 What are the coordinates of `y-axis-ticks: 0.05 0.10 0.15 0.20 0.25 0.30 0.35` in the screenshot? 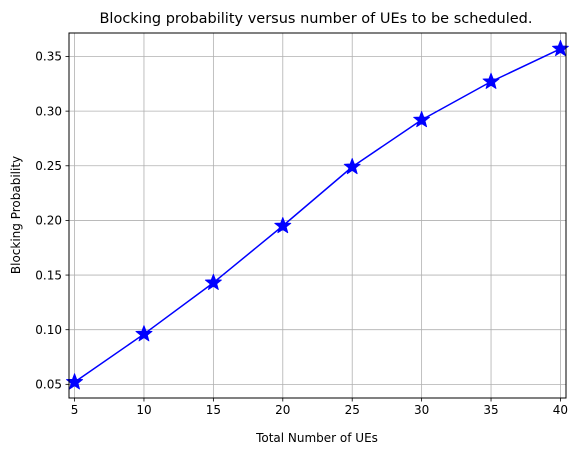 It's located at (52, 221).